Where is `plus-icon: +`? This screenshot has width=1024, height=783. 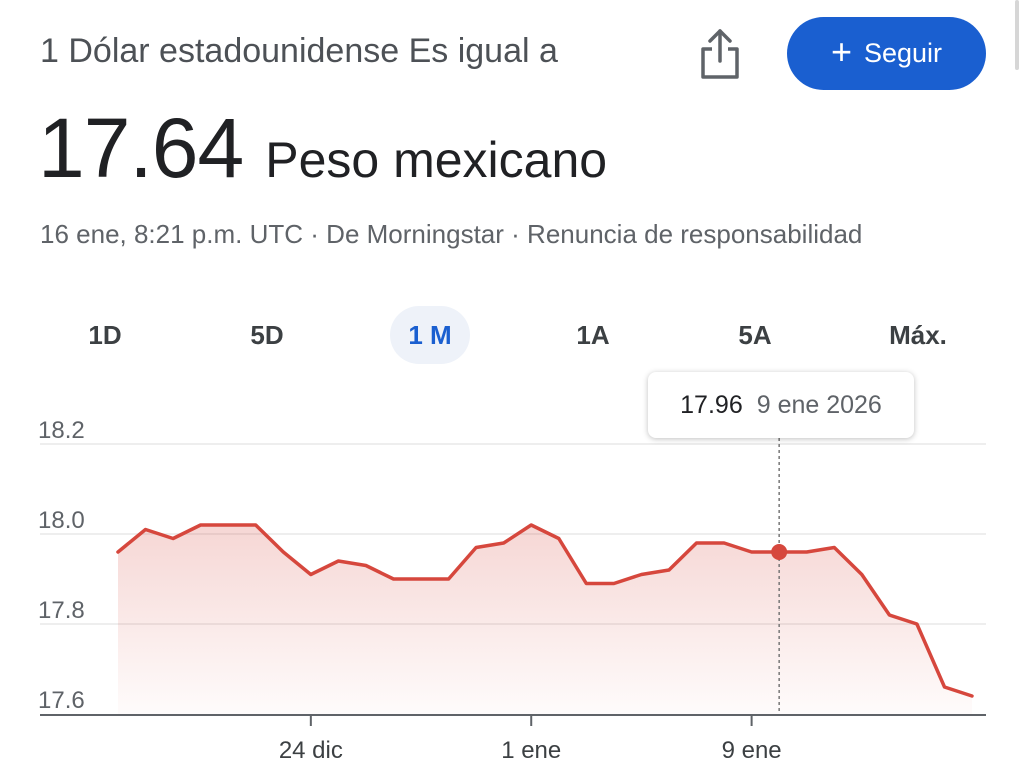 plus-icon: + is located at coordinates (841, 51).